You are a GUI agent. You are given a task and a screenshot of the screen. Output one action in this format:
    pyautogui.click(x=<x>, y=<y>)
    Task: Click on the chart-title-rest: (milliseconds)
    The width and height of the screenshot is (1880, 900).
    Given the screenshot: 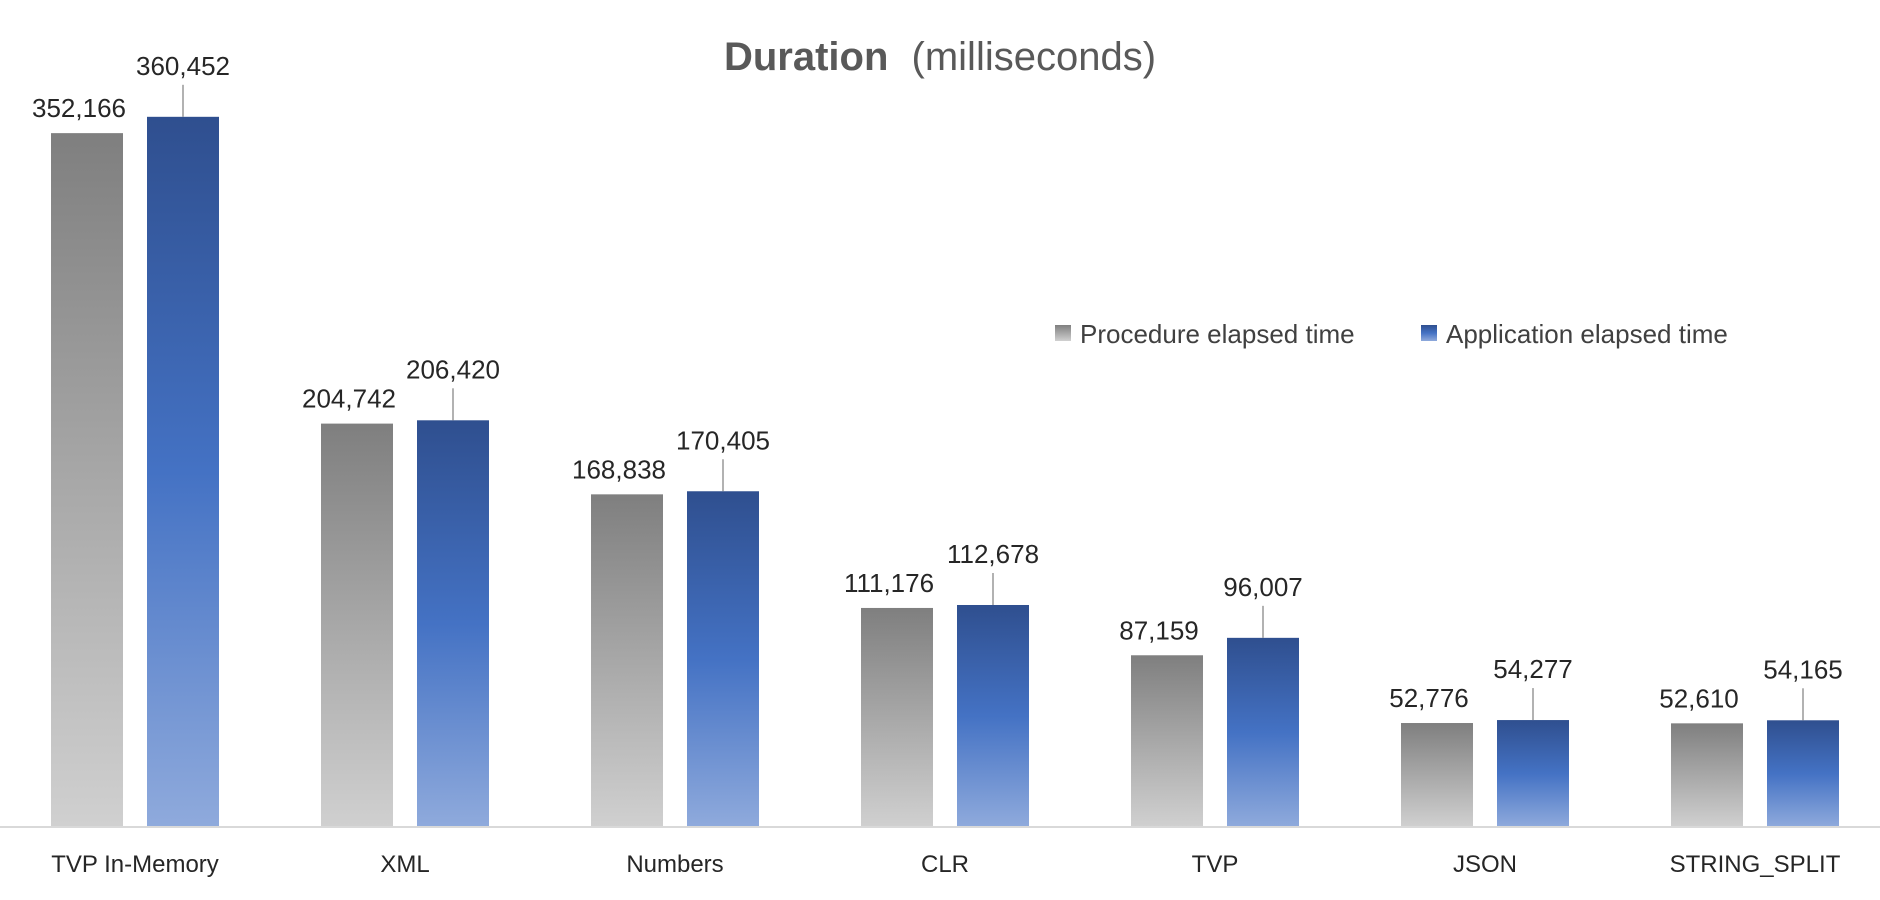 What is the action you would take?
    pyautogui.click(x=1034, y=57)
    